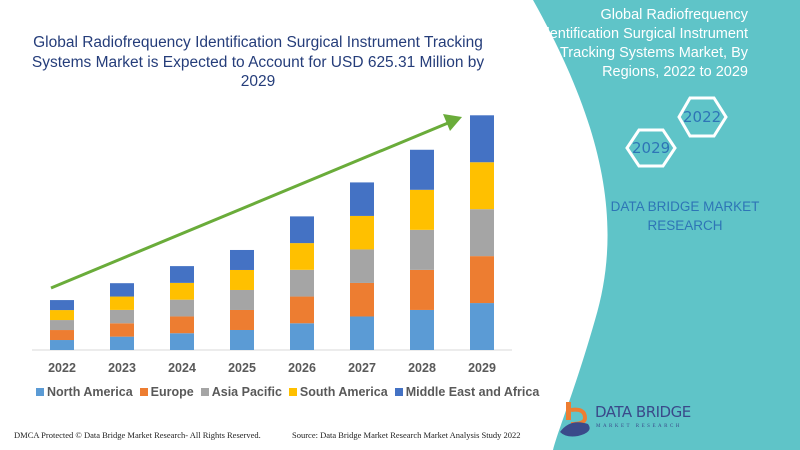 The width and height of the screenshot is (800, 450). What do you see at coordinates (122, 303) in the screenshot?
I see `bar-segment-2023-south-america` at bounding box center [122, 303].